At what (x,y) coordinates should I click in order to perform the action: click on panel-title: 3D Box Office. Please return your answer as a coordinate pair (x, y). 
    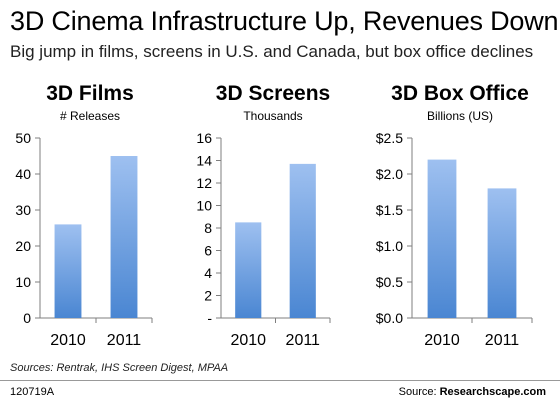
    Looking at the image, I should click on (460, 93).